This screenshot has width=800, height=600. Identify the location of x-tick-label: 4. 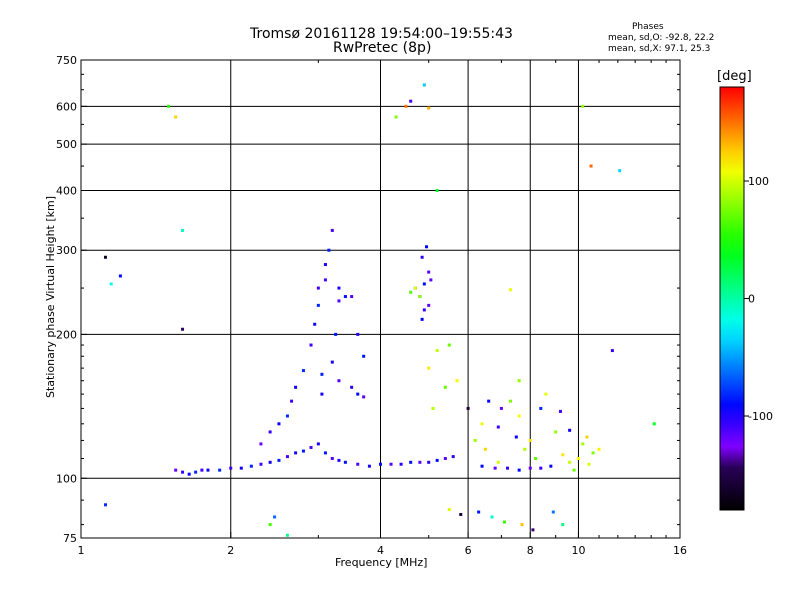
(380, 550).